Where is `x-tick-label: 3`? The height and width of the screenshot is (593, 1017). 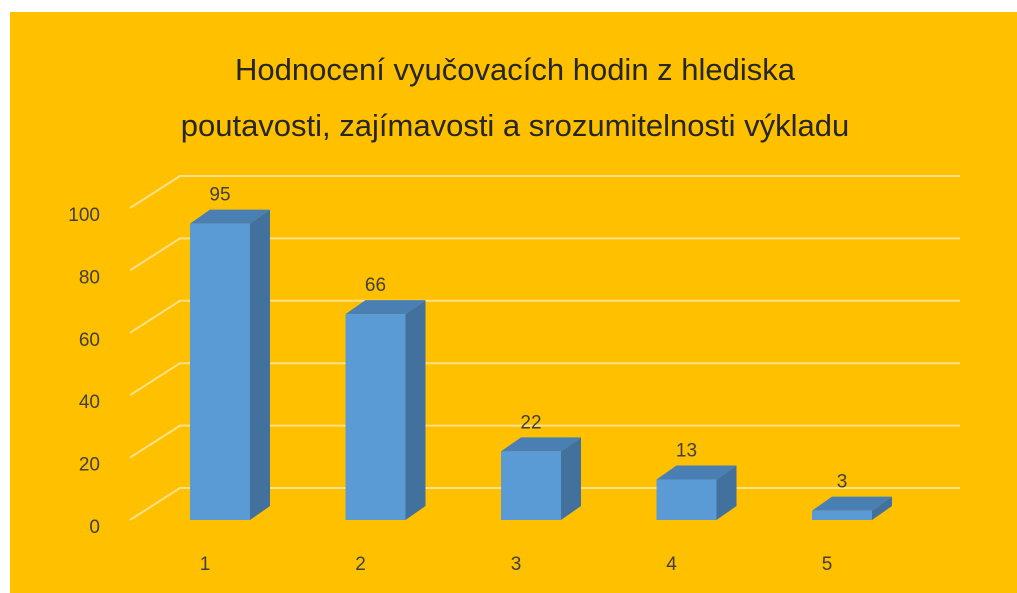 x-tick-label: 3 is located at coordinates (516, 564).